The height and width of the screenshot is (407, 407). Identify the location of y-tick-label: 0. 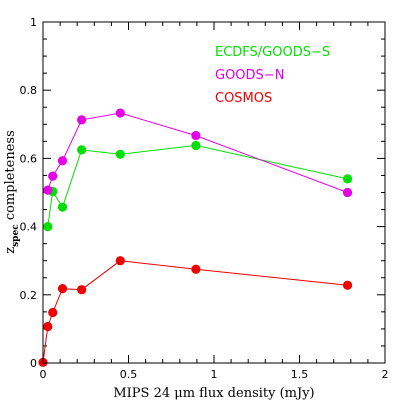
(33, 363).